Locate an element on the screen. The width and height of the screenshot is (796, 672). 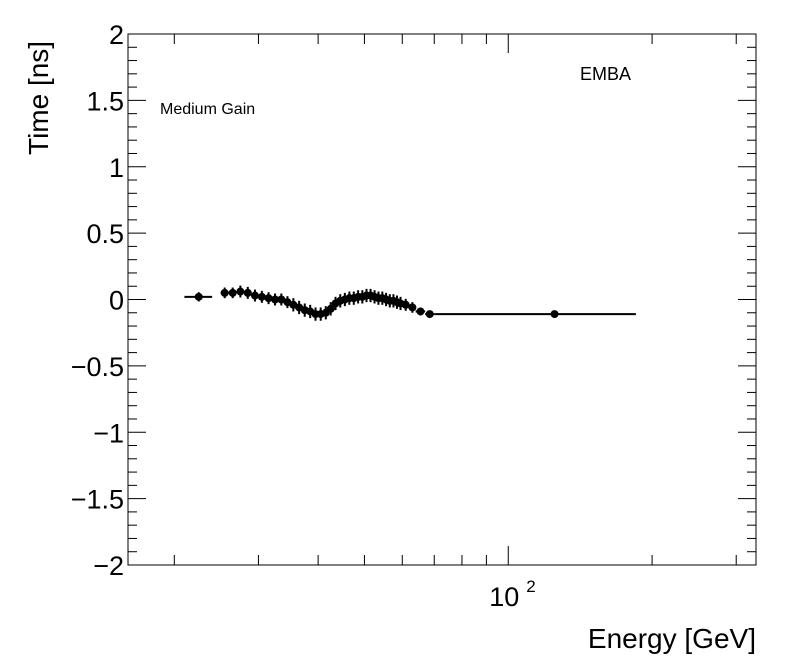
annotation-medium-gain: Medium Gain is located at coordinates (207, 109).